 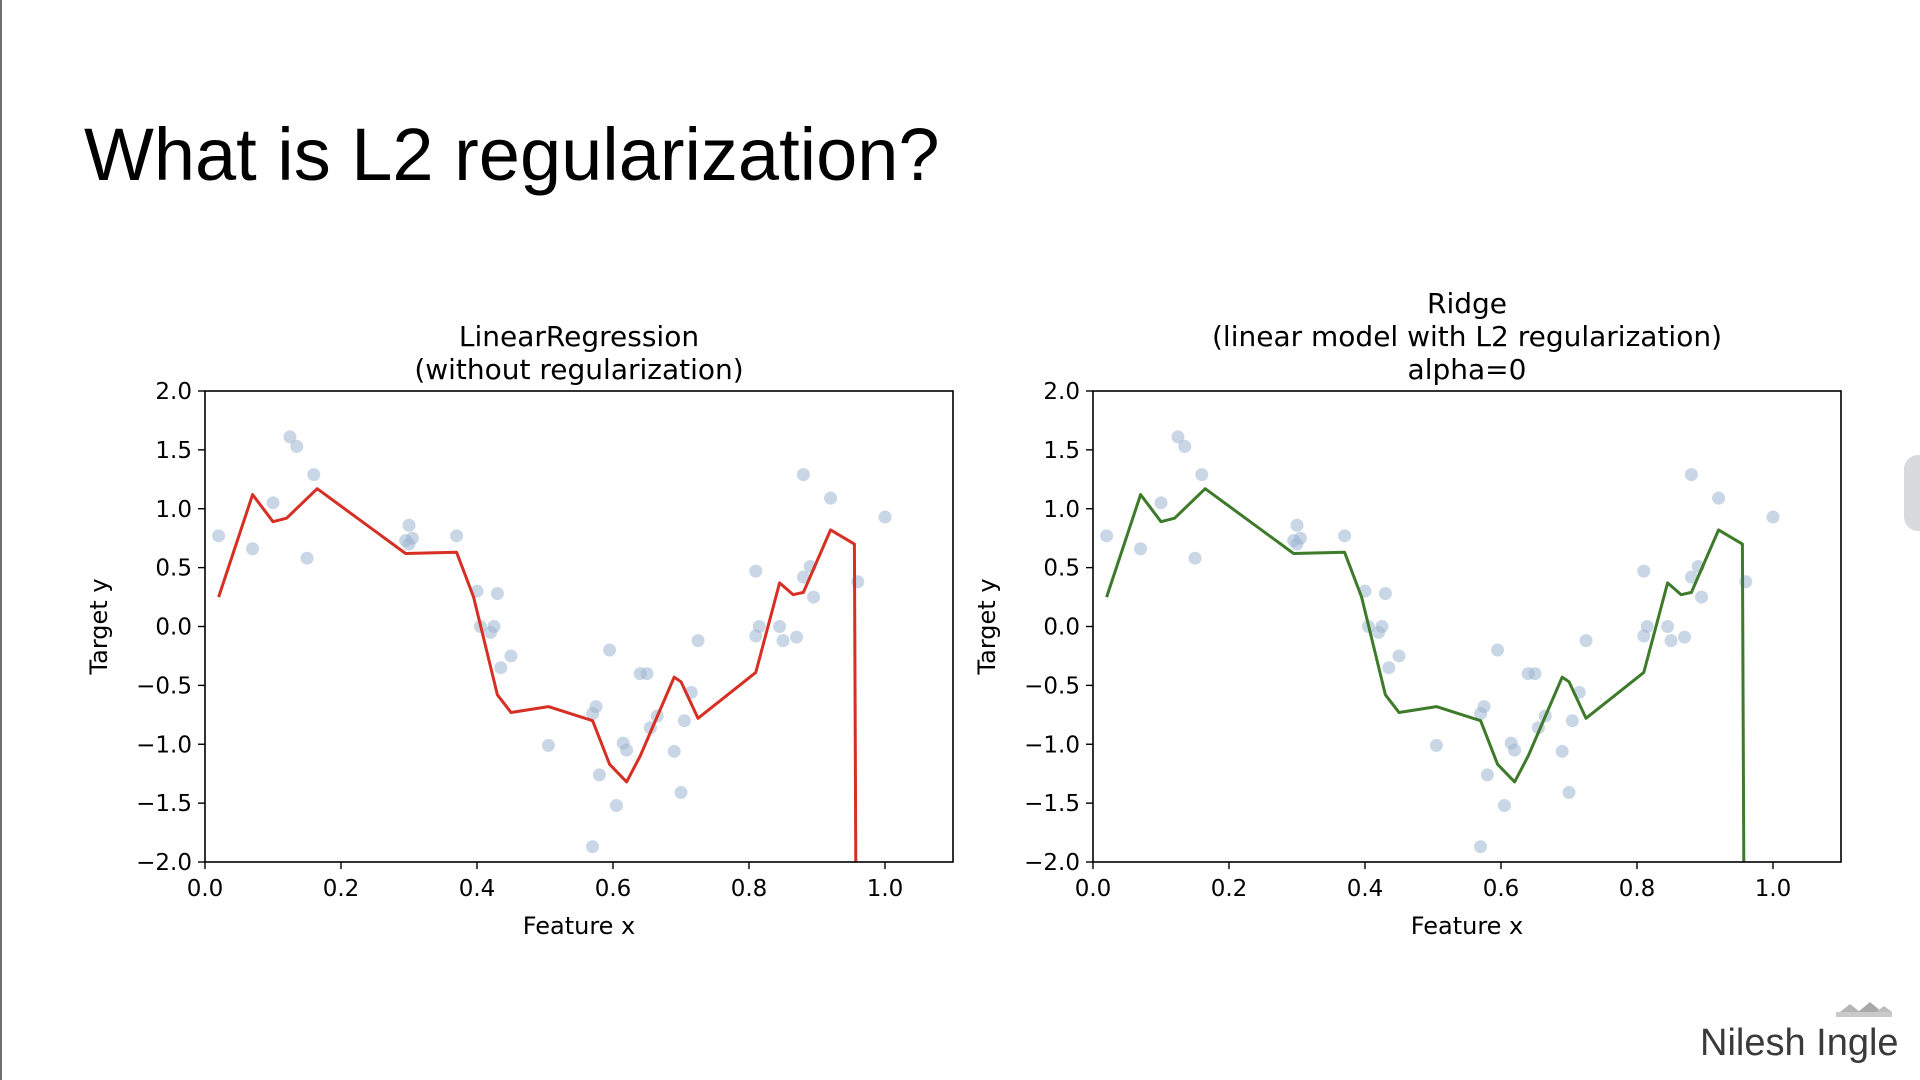 What do you see at coordinates (1467, 369) in the screenshot?
I see `chart-title-line: alpha=0` at bounding box center [1467, 369].